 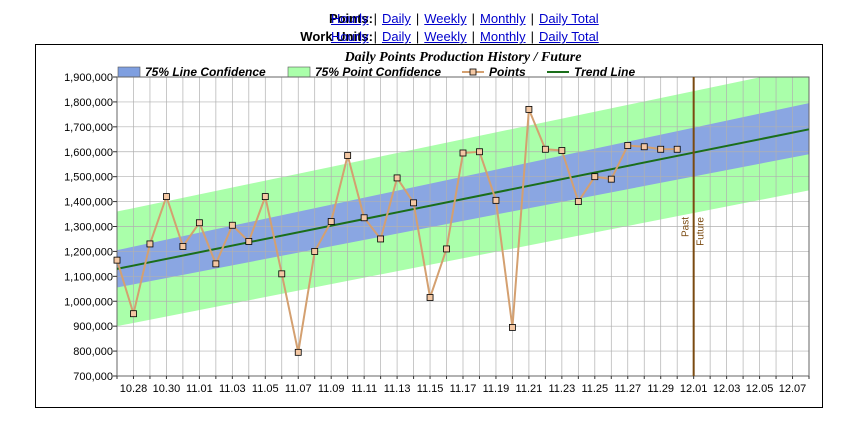 What do you see at coordinates (463, 389) in the screenshot?
I see `x-tick-label: 11.17` at bounding box center [463, 389].